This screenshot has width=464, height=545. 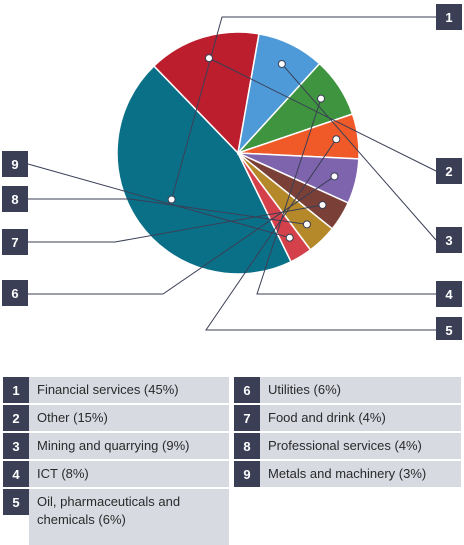 I want to click on legend-number-badge: 2, so click(x=16, y=418).